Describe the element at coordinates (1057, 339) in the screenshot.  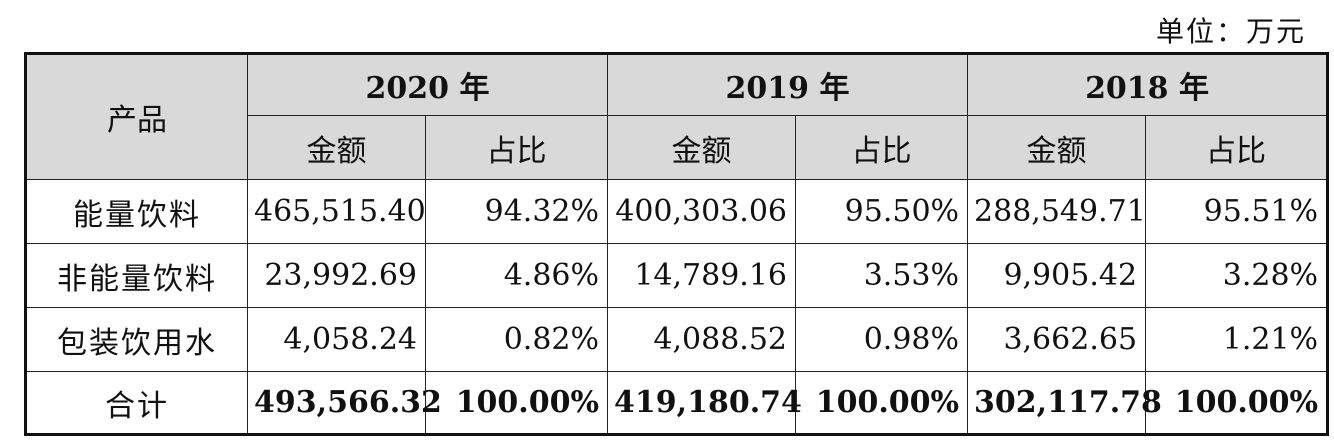
I see `cell-amount-2018: 3,662.65` at that location.